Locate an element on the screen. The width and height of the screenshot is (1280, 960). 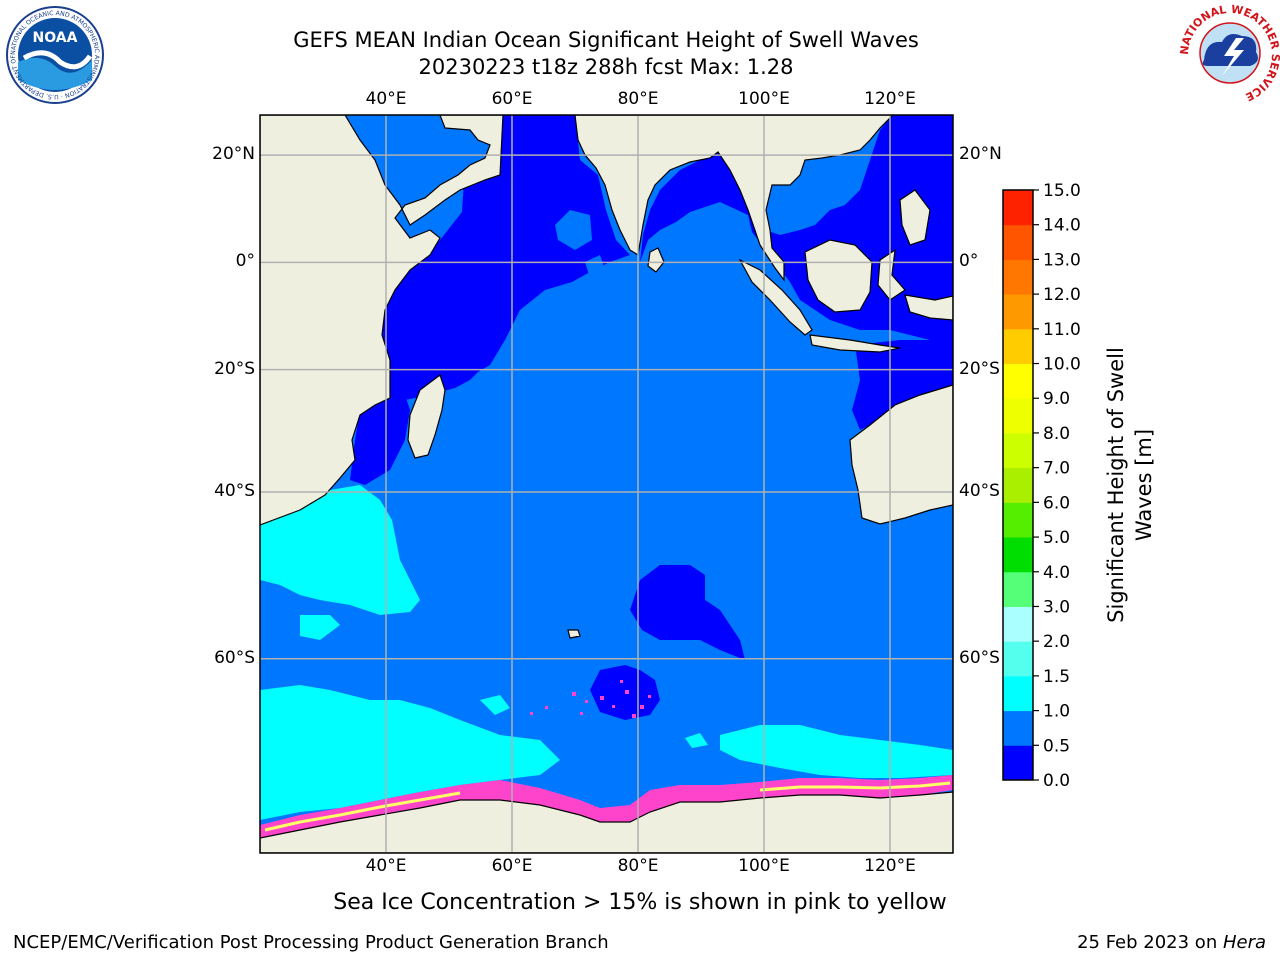
colorbar-tick-label: 12.0 is located at coordinates (1062, 295).